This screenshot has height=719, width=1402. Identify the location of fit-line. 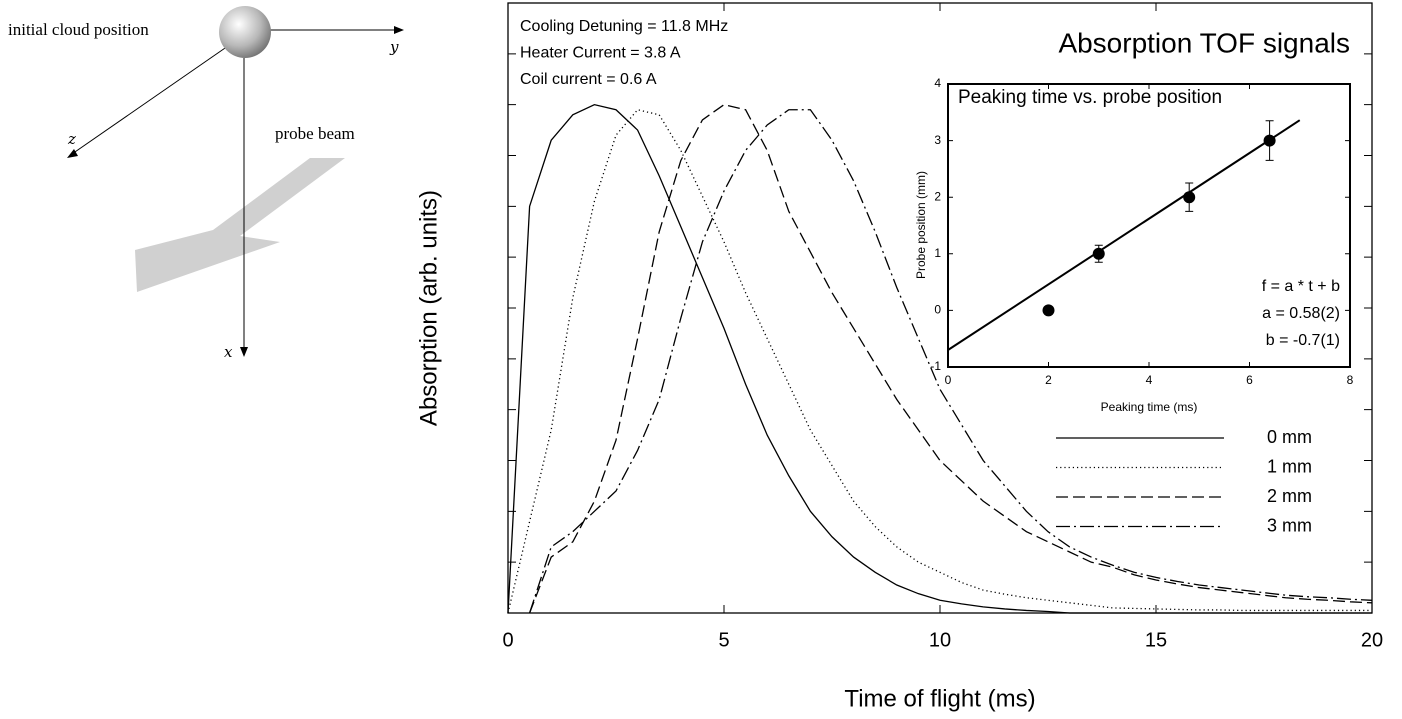
(1124, 235).